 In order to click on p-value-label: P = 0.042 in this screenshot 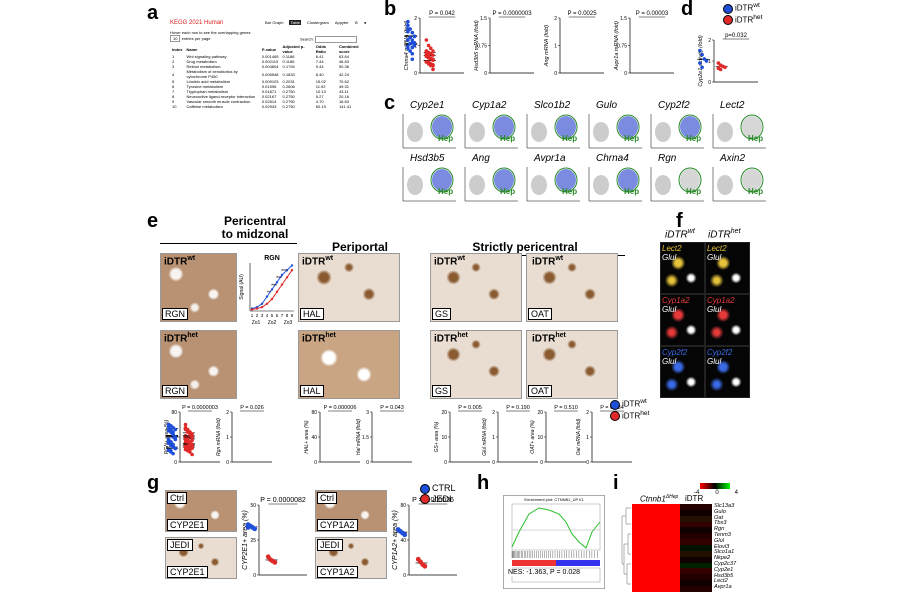, I will do `click(442, 14)`.